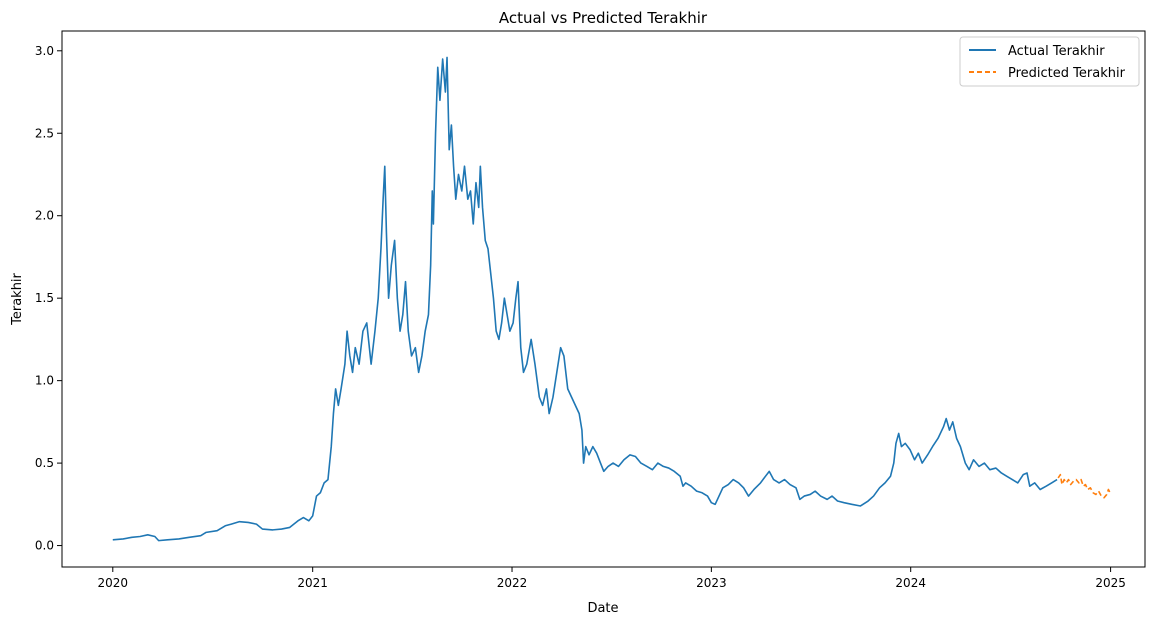 This screenshot has width=1156, height=624. Describe the element at coordinates (44, 133) in the screenshot. I see `y-tick-label: 2.5` at that location.